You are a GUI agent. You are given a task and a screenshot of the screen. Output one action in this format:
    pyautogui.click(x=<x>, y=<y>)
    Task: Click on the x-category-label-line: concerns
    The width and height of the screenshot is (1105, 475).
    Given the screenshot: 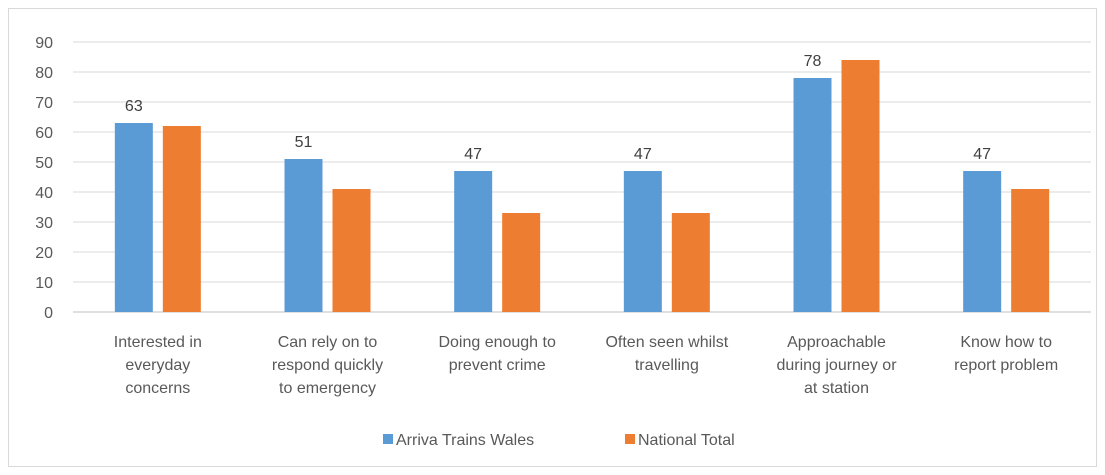 What is the action you would take?
    pyautogui.click(x=157, y=388)
    